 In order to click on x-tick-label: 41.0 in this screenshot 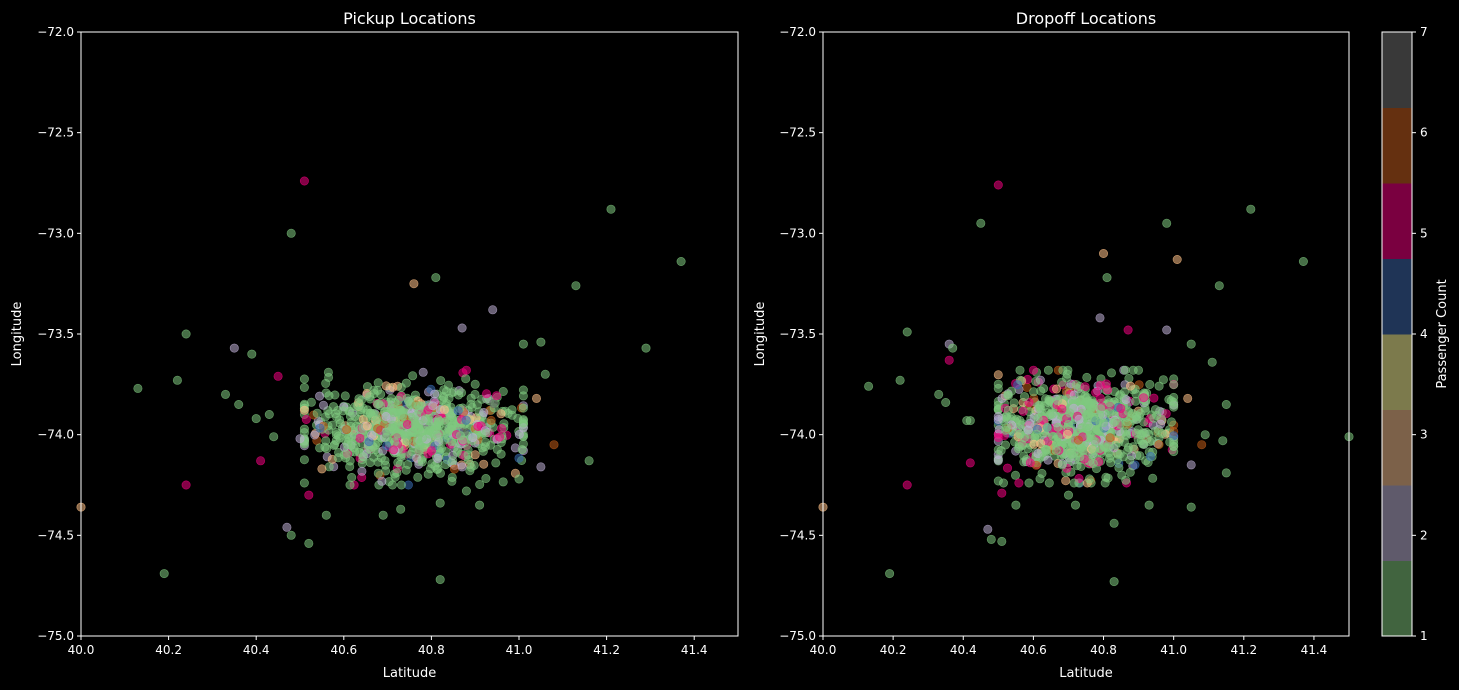, I will do `click(1173, 650)`.